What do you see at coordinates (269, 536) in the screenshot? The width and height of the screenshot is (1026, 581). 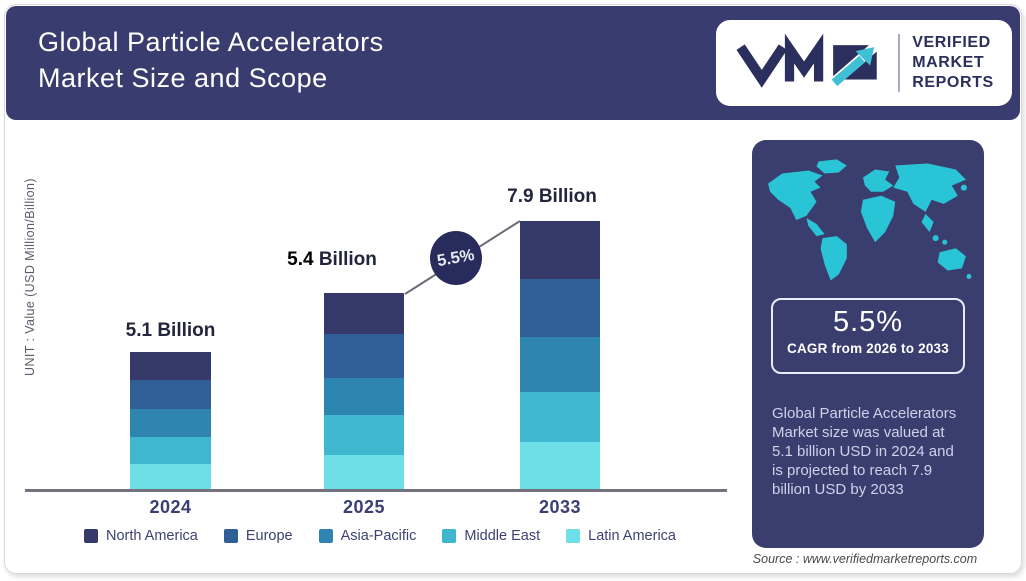 I see `legend-label: Europe` at bounding box center [269, 536].